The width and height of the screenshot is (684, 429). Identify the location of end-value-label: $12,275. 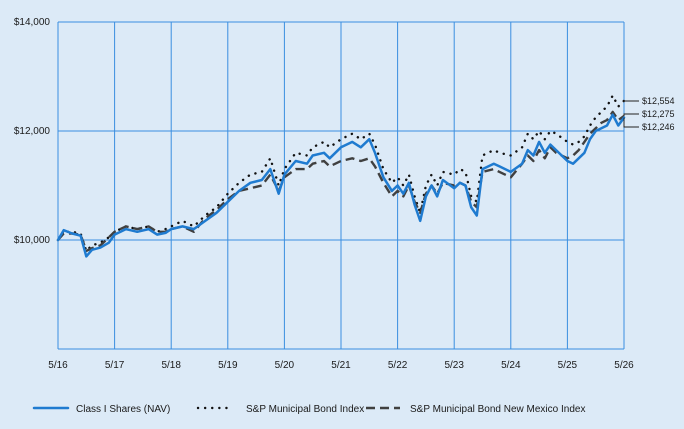
(658, 114).